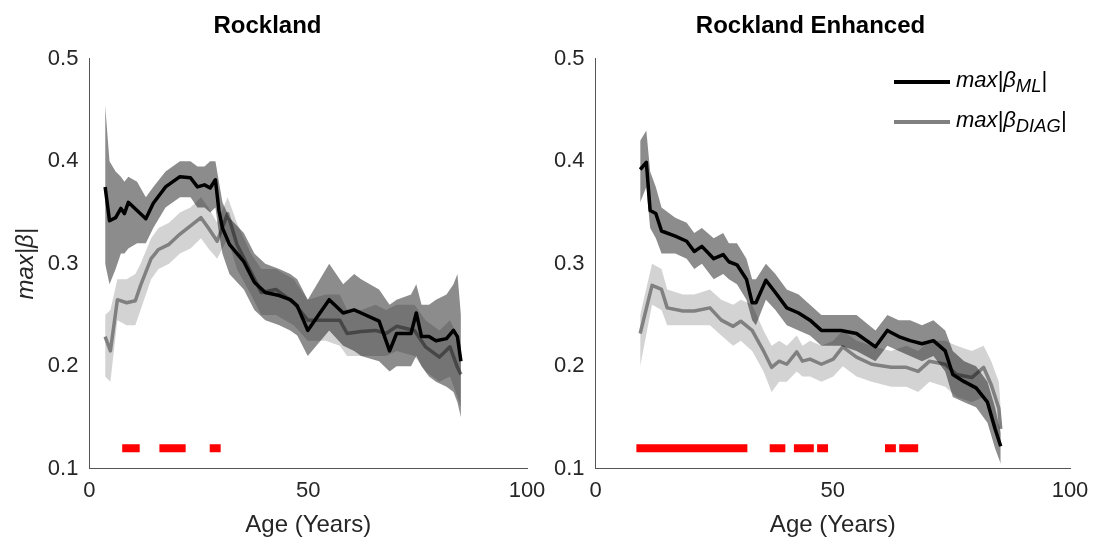 The height and width of the screenshot is (552, 1102). What do you see at coordinates (810, 25) in the screenshot?
I see `chart-title: Rockland Enhanced` at bounding box center [810, 25].